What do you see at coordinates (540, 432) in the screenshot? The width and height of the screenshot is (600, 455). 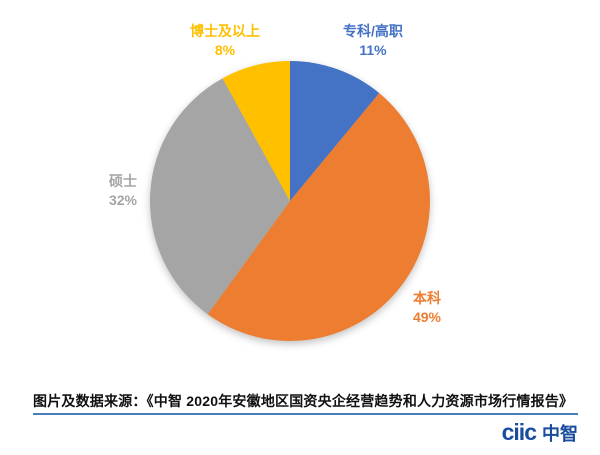 I see `ciic-logo: ciic 中智` at bounding box center [540, 432].